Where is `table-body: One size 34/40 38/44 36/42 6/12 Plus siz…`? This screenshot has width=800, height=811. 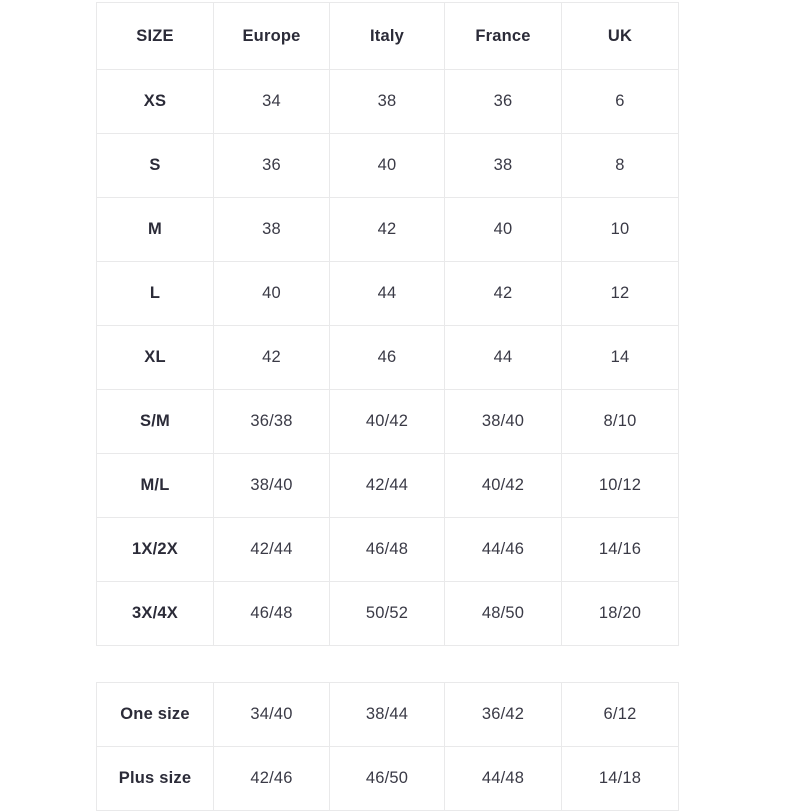
table-body: One size 34/40 38/44 36/42 6/12 Plus siz… is located at coordinates (387, 746).